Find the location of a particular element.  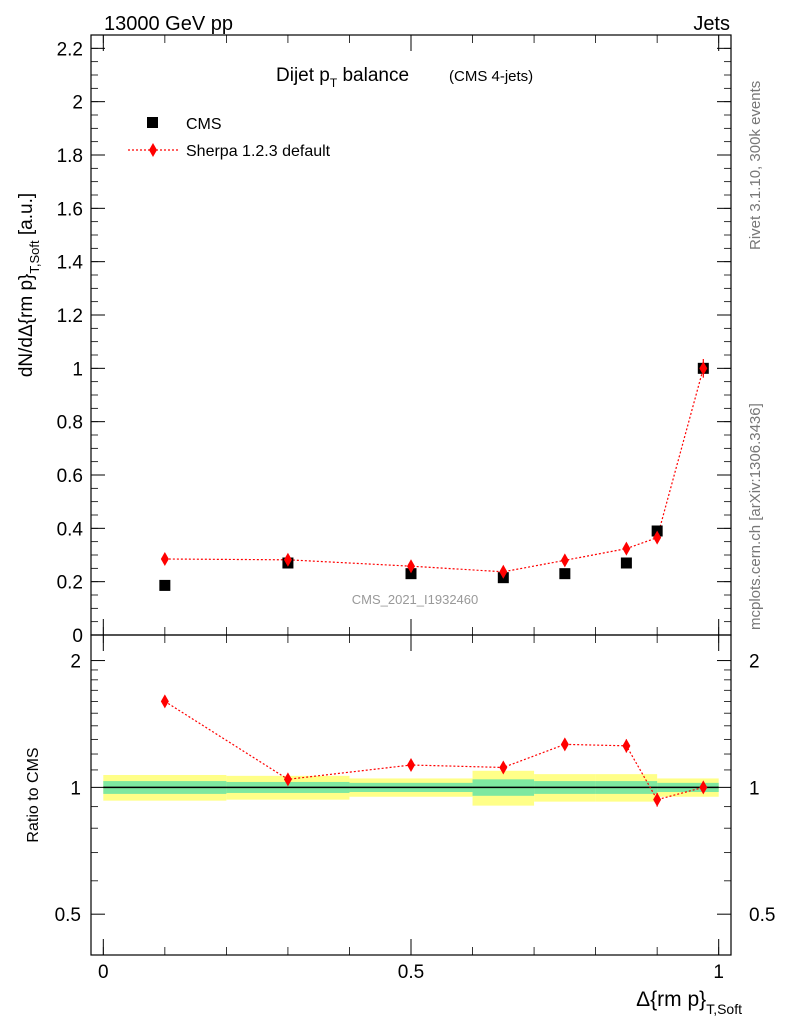

plot-title: Dijet pT balance (CMS 4-jets) is located at coordinates (404, 77).